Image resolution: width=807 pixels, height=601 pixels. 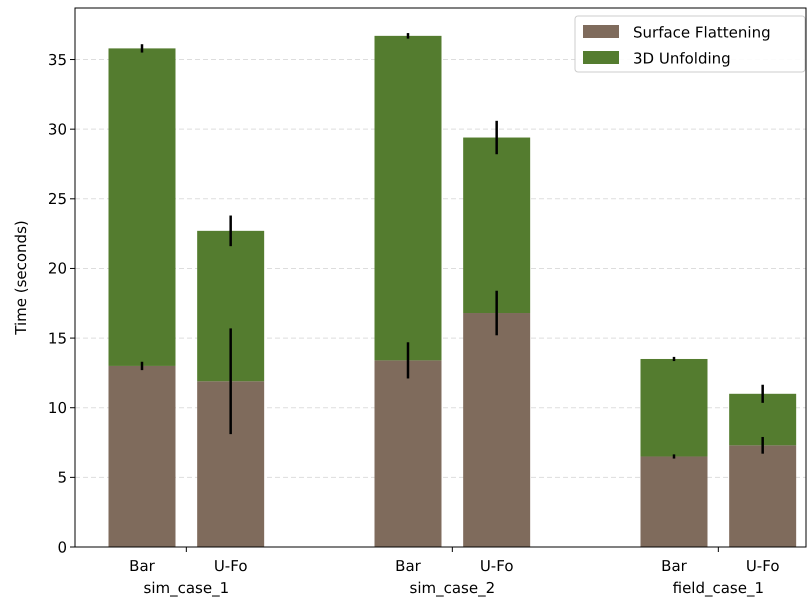 What do you see at coordinates (57, 338) in the screenshot?
I see `y-tick-label: 15` at bounding box center [57, 338].